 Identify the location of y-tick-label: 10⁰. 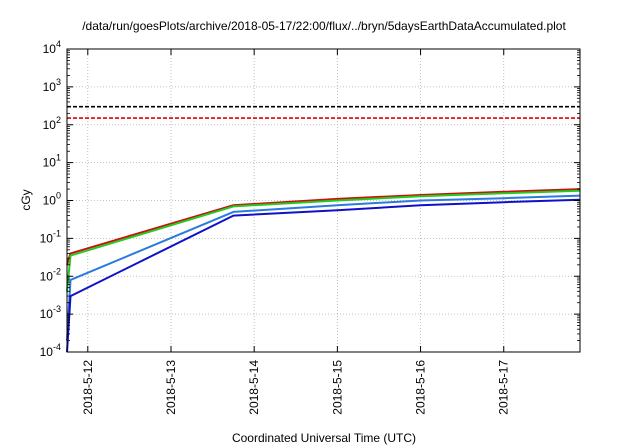
(52, 199).